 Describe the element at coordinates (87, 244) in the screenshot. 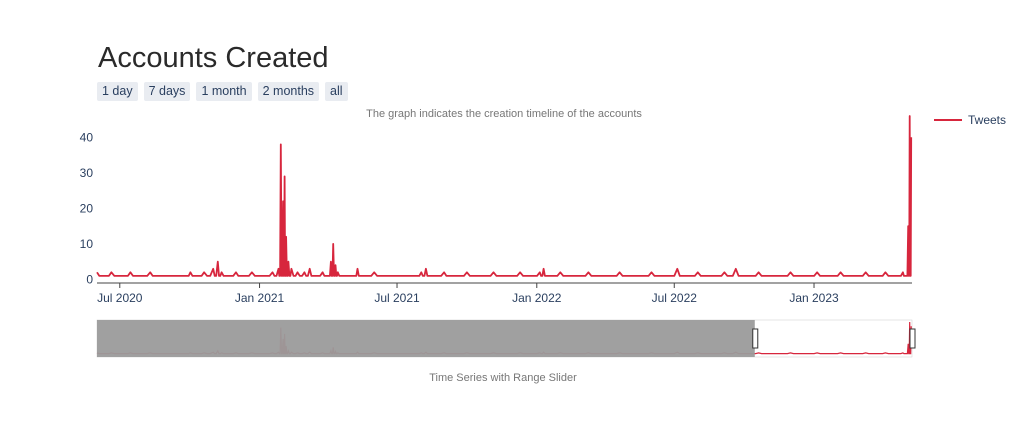

I see `y-tick-label: 10` at that location.